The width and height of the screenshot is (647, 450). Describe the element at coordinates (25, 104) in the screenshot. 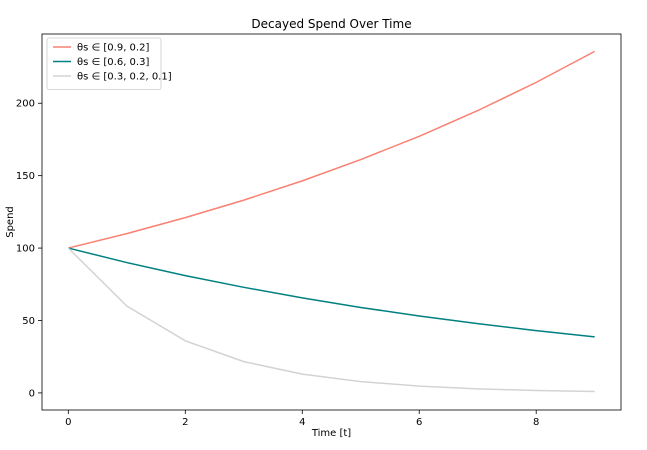

I see `y-tick-label: 200` at that location.